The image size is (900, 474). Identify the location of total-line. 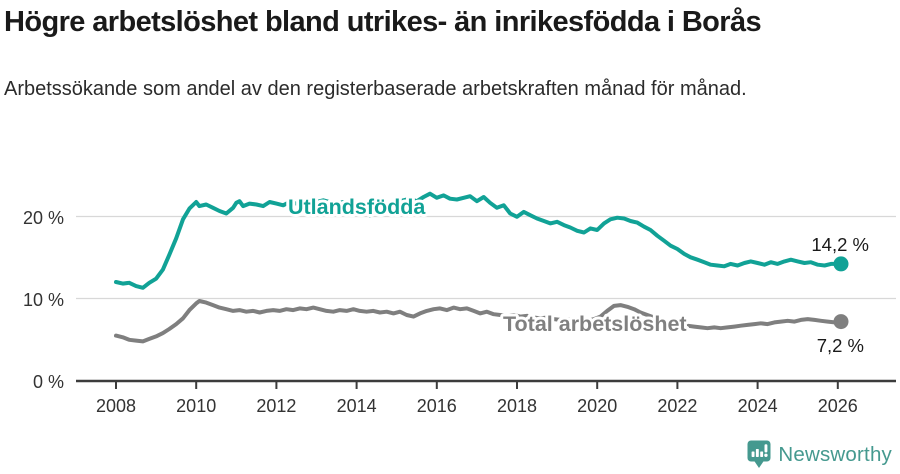
(478, 321).